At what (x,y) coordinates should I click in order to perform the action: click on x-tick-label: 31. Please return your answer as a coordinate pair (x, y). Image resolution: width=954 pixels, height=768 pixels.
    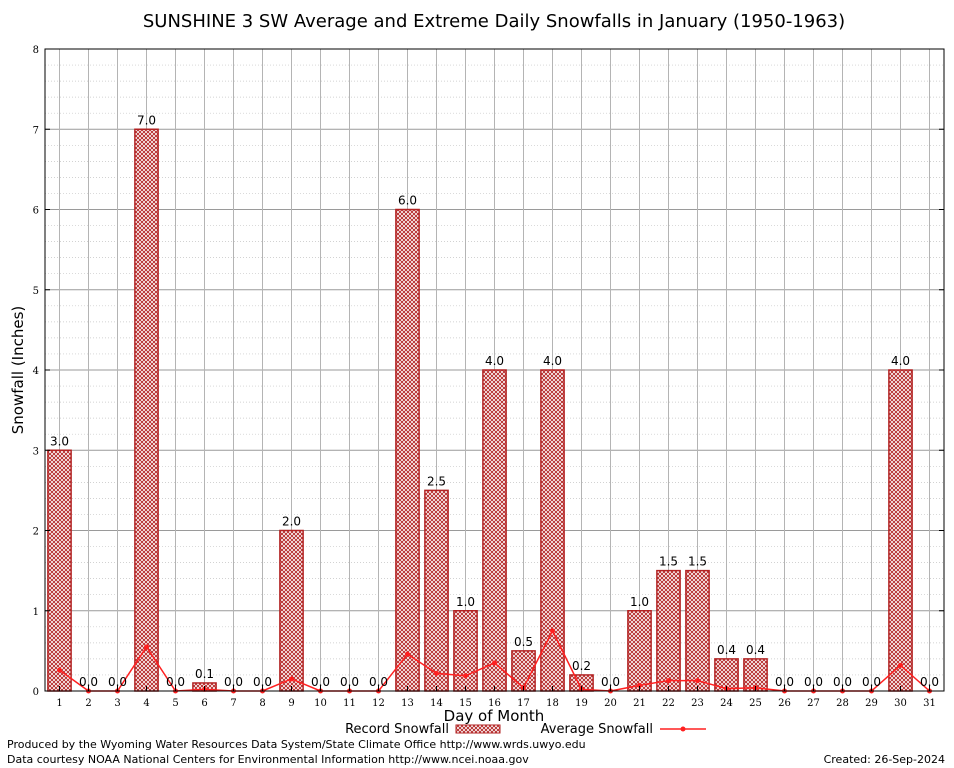
    Looking at the image, I should click on (929, 703).